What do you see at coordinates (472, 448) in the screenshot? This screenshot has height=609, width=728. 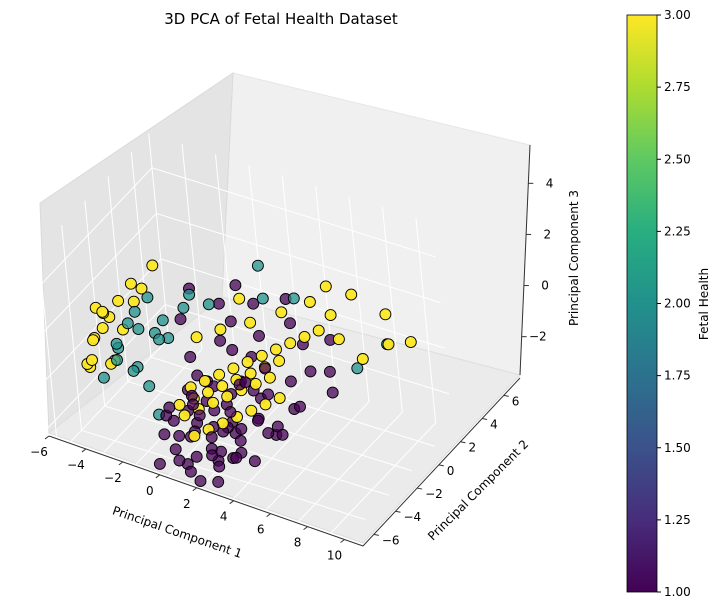 I see `y-tick-label: 2` at bounding box center [472, 448].